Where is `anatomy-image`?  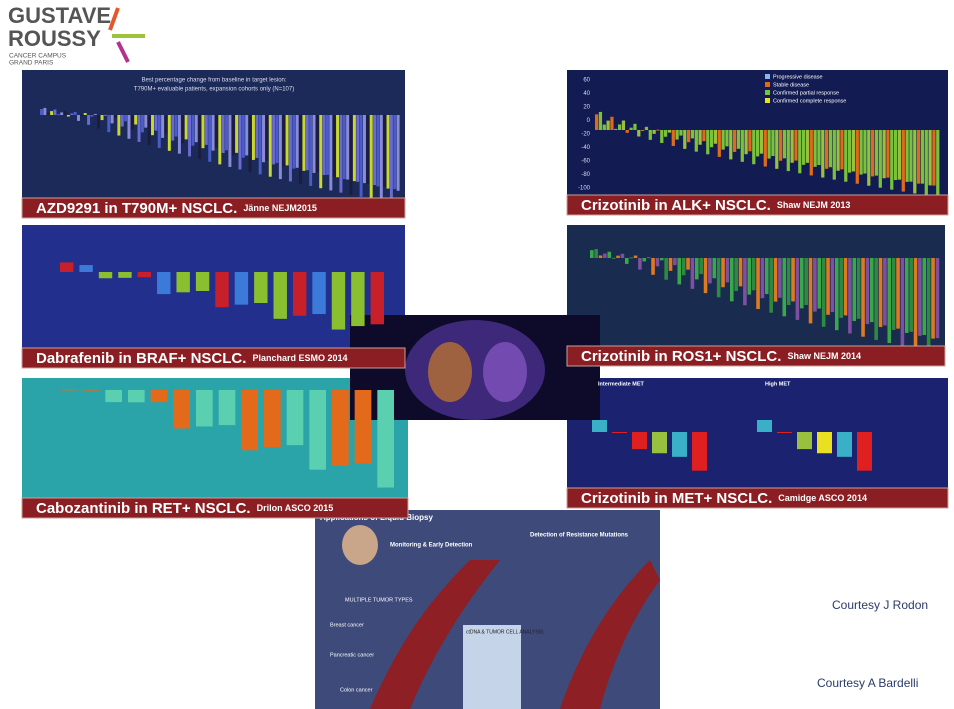 anatomy-image is located at coordinates (505, 372).